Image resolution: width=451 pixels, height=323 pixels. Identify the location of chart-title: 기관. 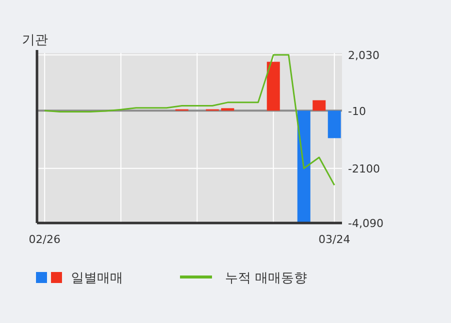
(35, 40).